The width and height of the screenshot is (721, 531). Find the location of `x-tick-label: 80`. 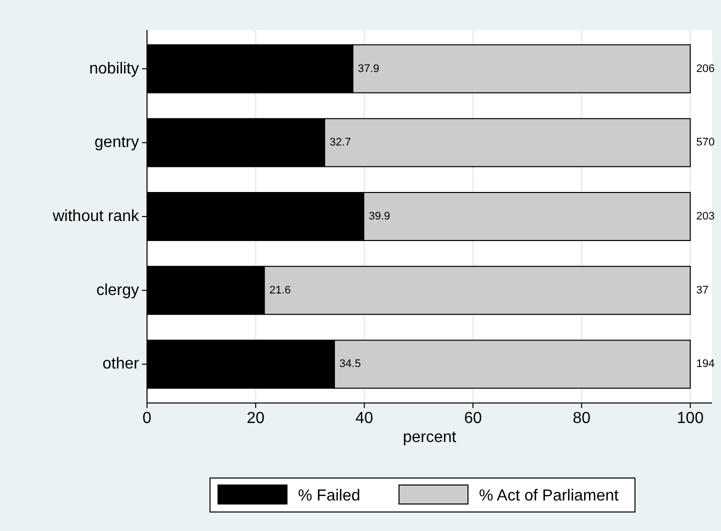

x-tick-label: 80 is located at coordinates (581, 418).